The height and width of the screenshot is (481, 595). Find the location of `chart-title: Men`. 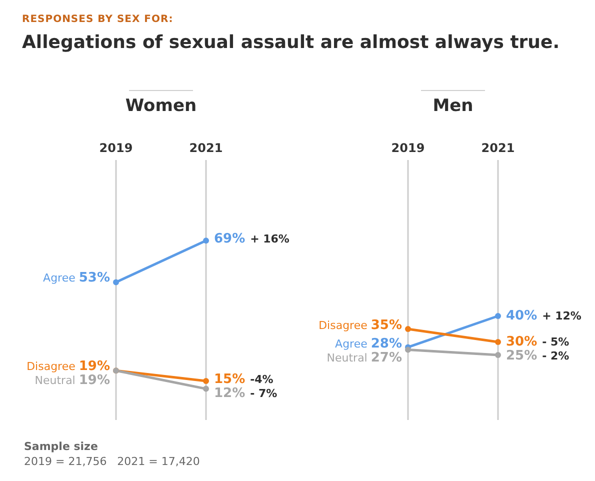

chart-title: Men is located at coordinates (453, 106).